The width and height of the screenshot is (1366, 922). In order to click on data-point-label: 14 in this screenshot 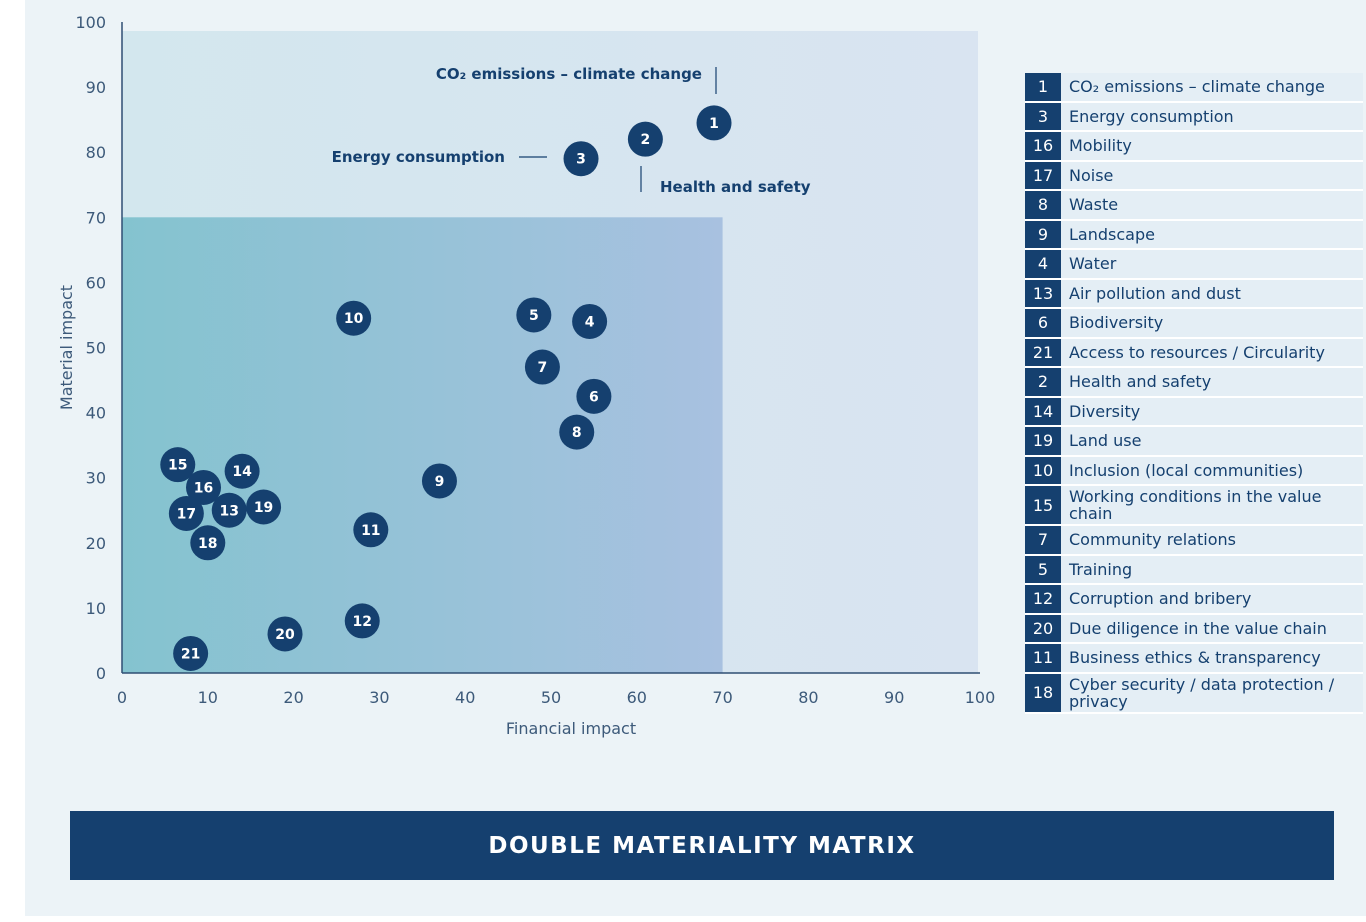, I will do `click(242, 472)`.